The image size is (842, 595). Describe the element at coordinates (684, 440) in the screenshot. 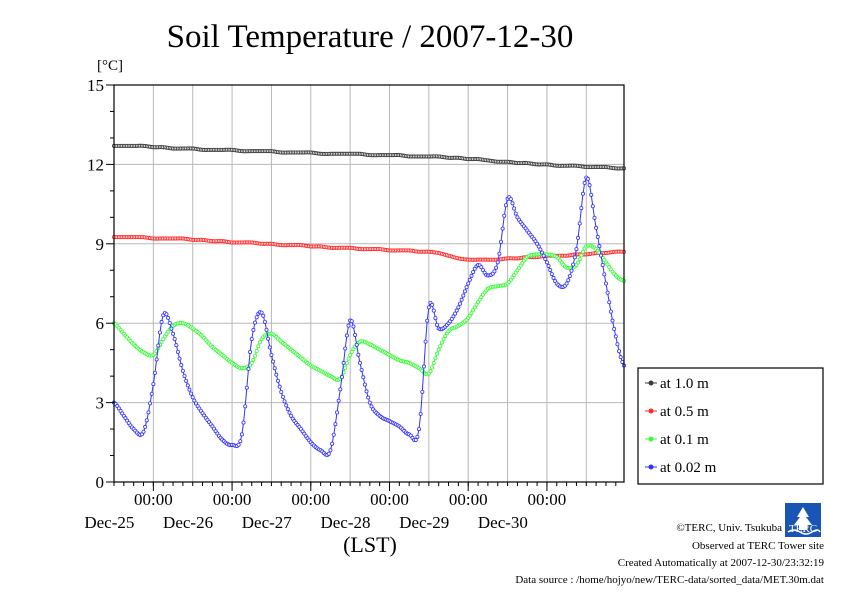

I see `legend-label: at 0.1 m` at that location.